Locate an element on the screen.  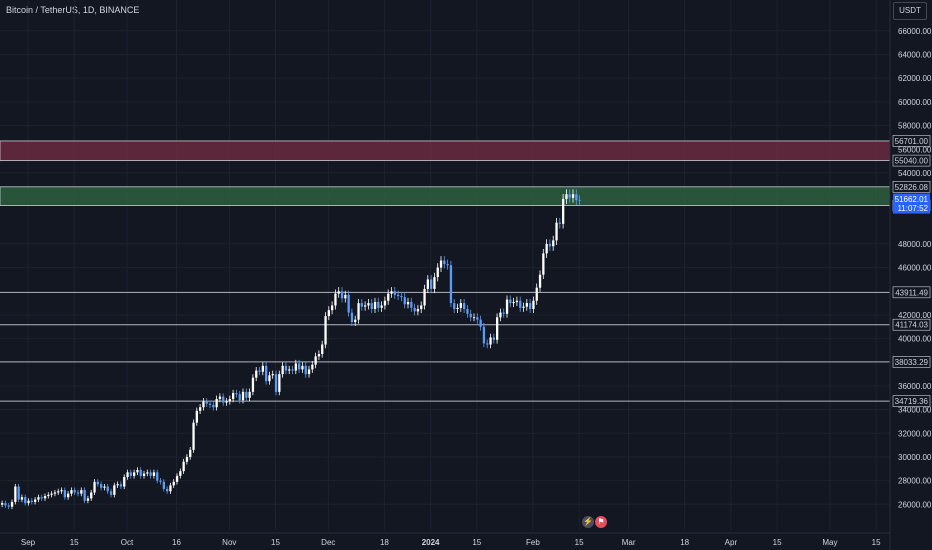
flag-icon: ⚑ is located at coordinates (601, 522).